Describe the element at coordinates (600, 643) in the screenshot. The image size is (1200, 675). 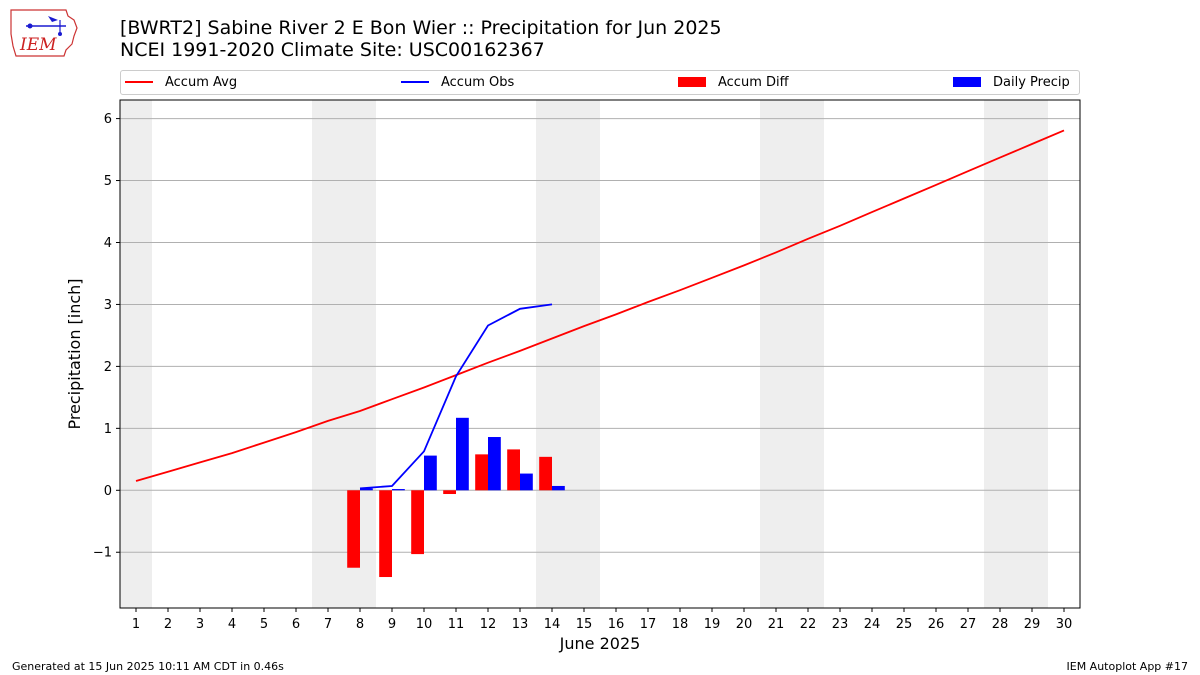
I see `x-axis-label: June 2025` at that location.